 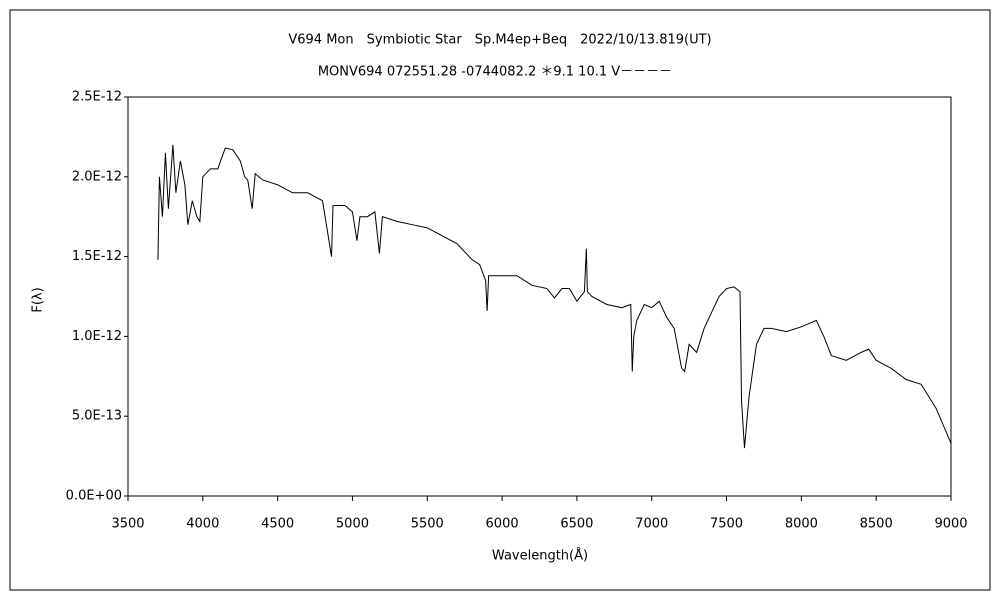 I want to click on y-tick-label: 5.0E-13, so click(x=97, y=416).